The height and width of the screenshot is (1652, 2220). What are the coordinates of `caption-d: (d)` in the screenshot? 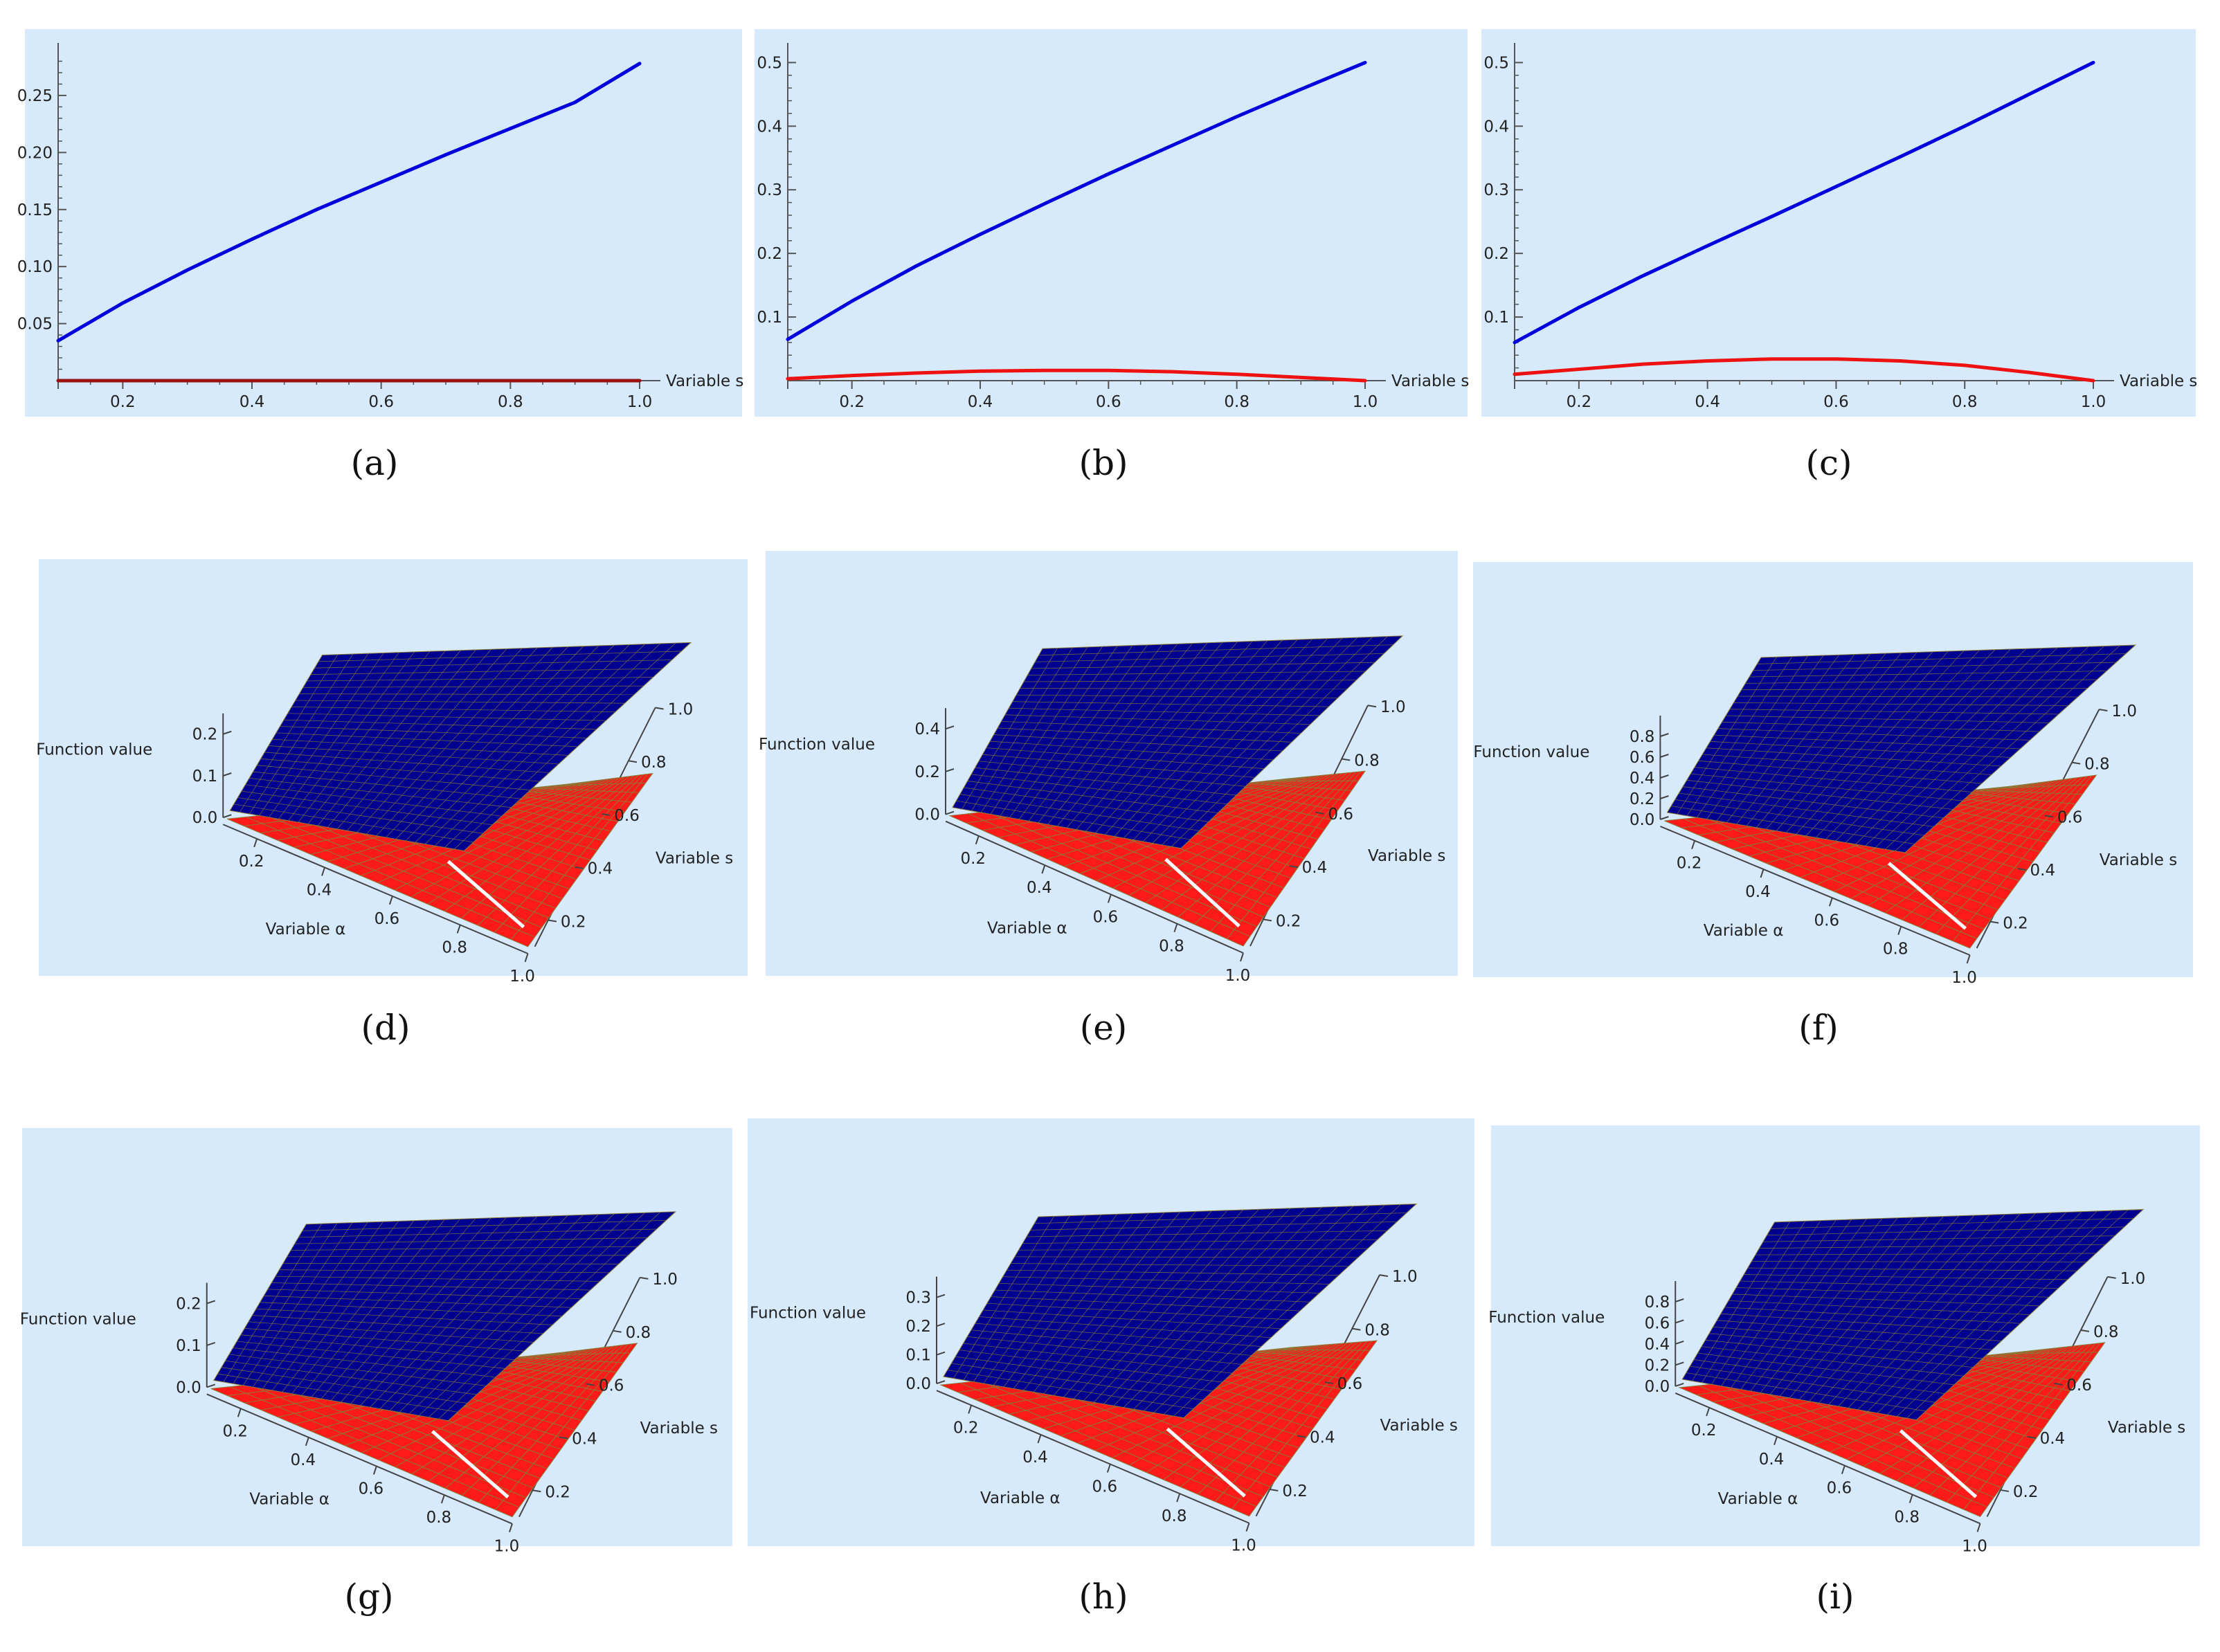 It's located at (385, 1028).